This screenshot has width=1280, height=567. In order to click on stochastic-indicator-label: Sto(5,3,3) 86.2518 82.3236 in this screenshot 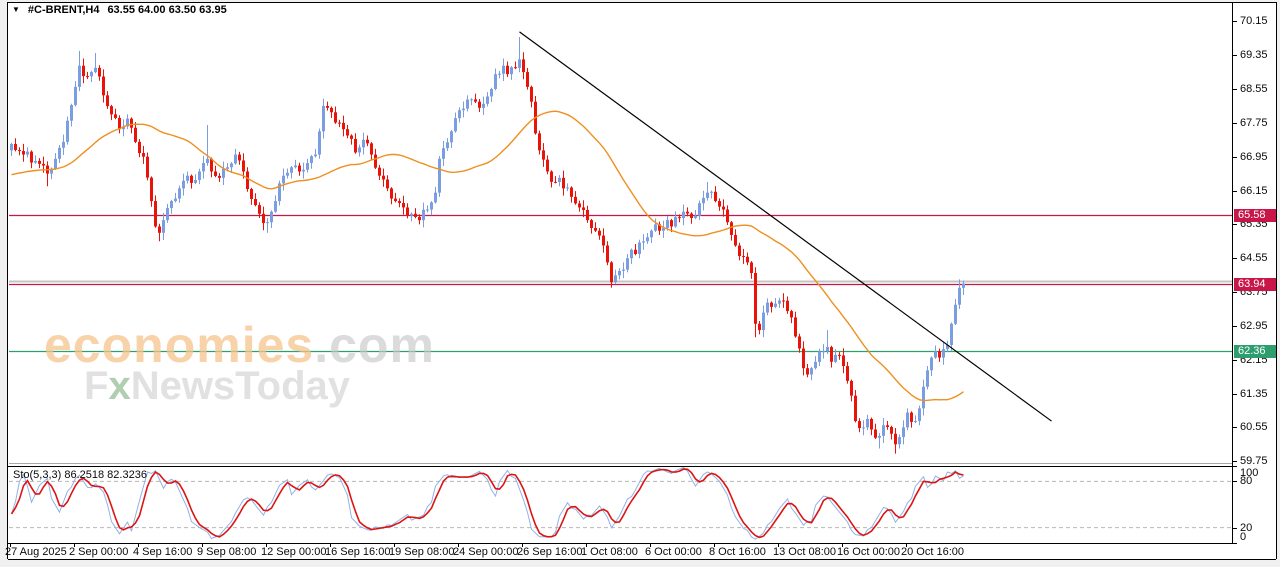, I will do `click(80, 475)`.